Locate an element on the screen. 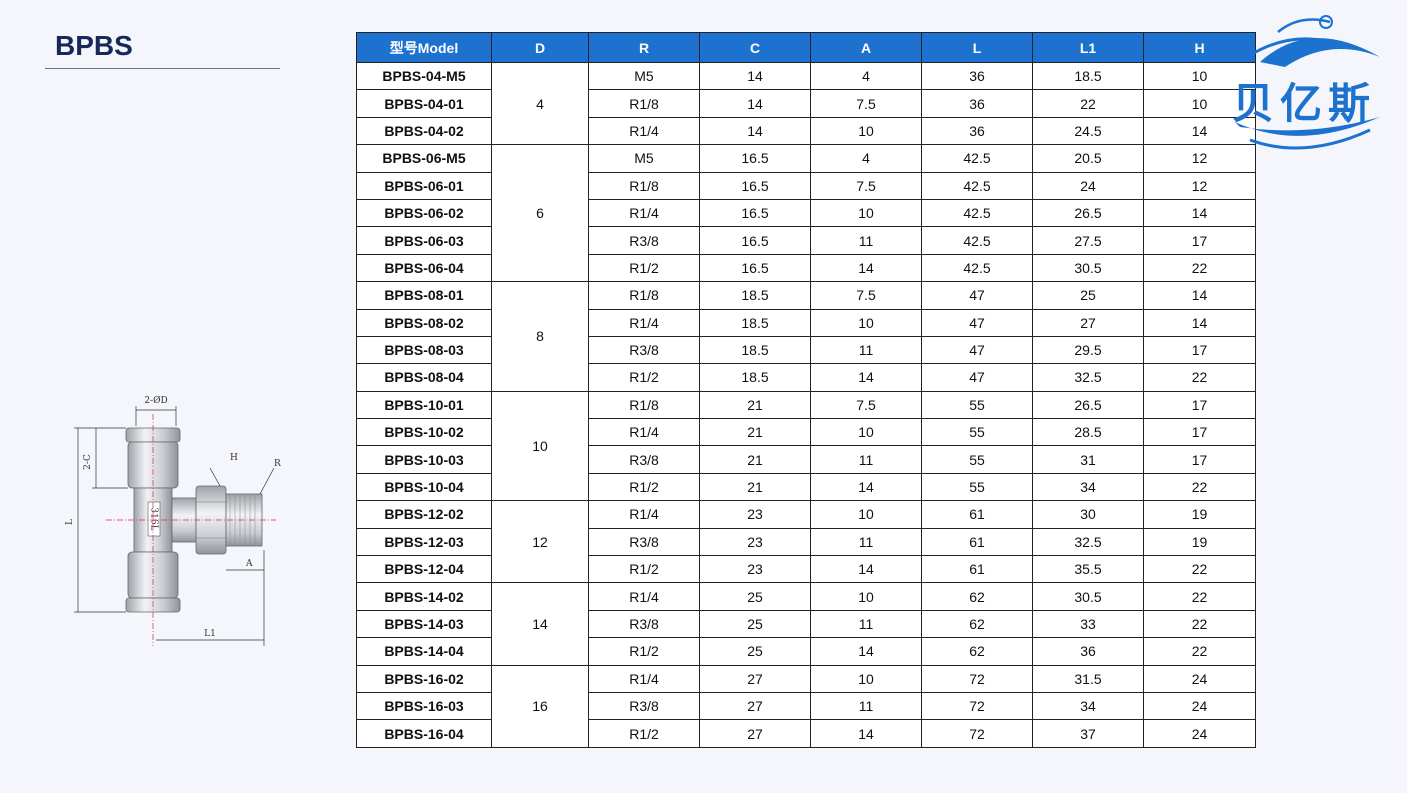 The image size is (1407, 793). l-cell: 47 is located at coordinates (977, 377).